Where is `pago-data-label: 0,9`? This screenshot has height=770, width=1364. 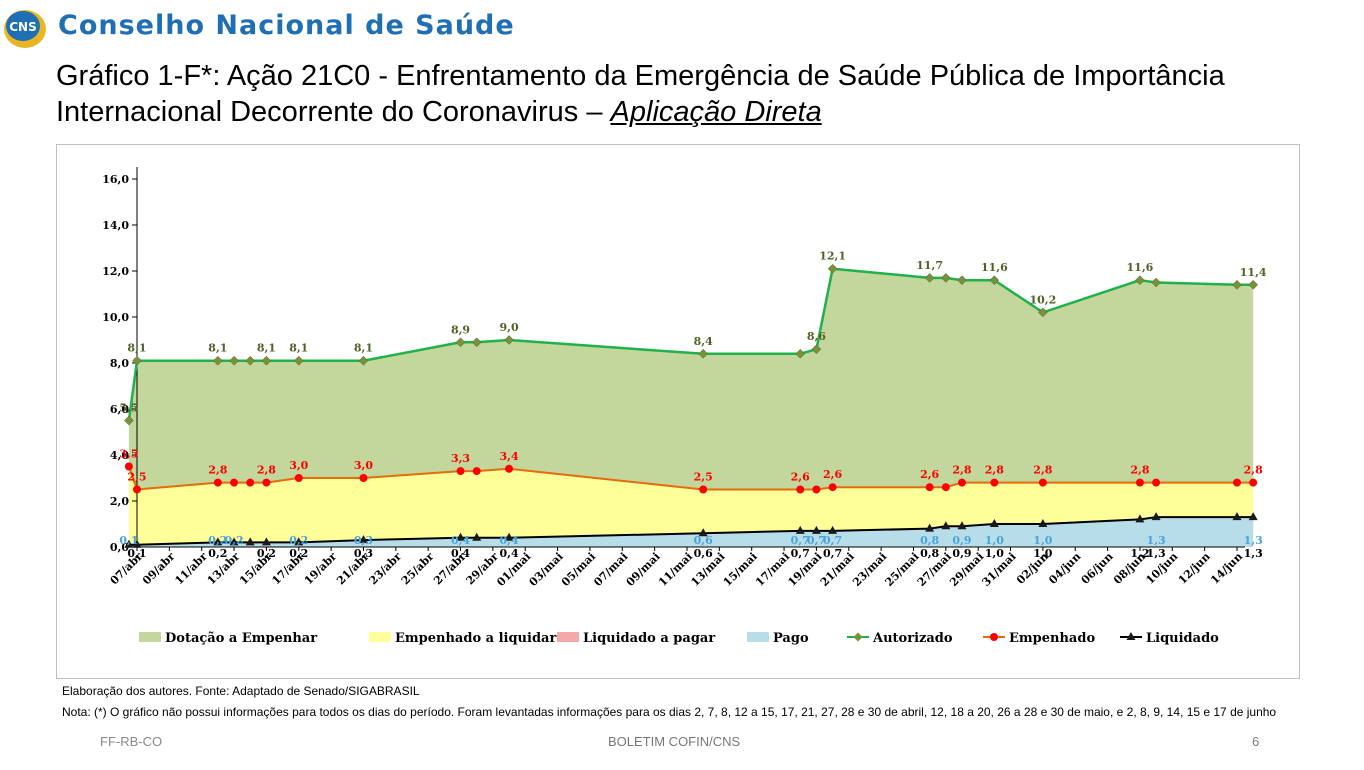 pago-data-label: 0,9 is located at coordinates (961, 540).